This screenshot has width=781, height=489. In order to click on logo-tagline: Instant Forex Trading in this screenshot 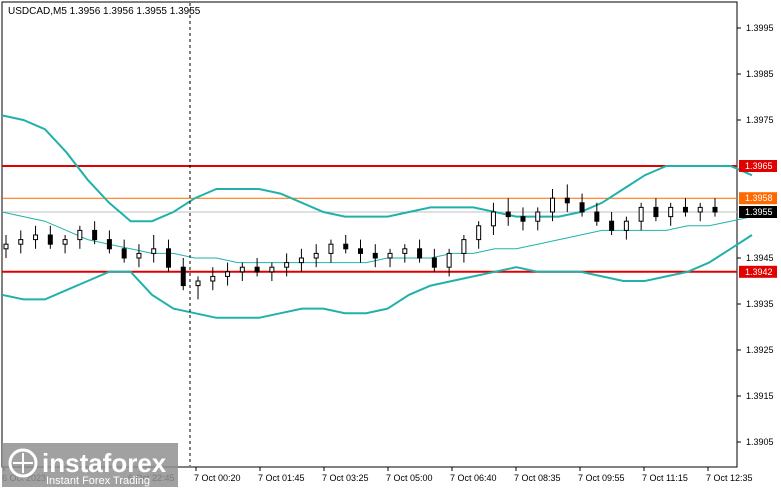, I will do `click(98, 481)`.